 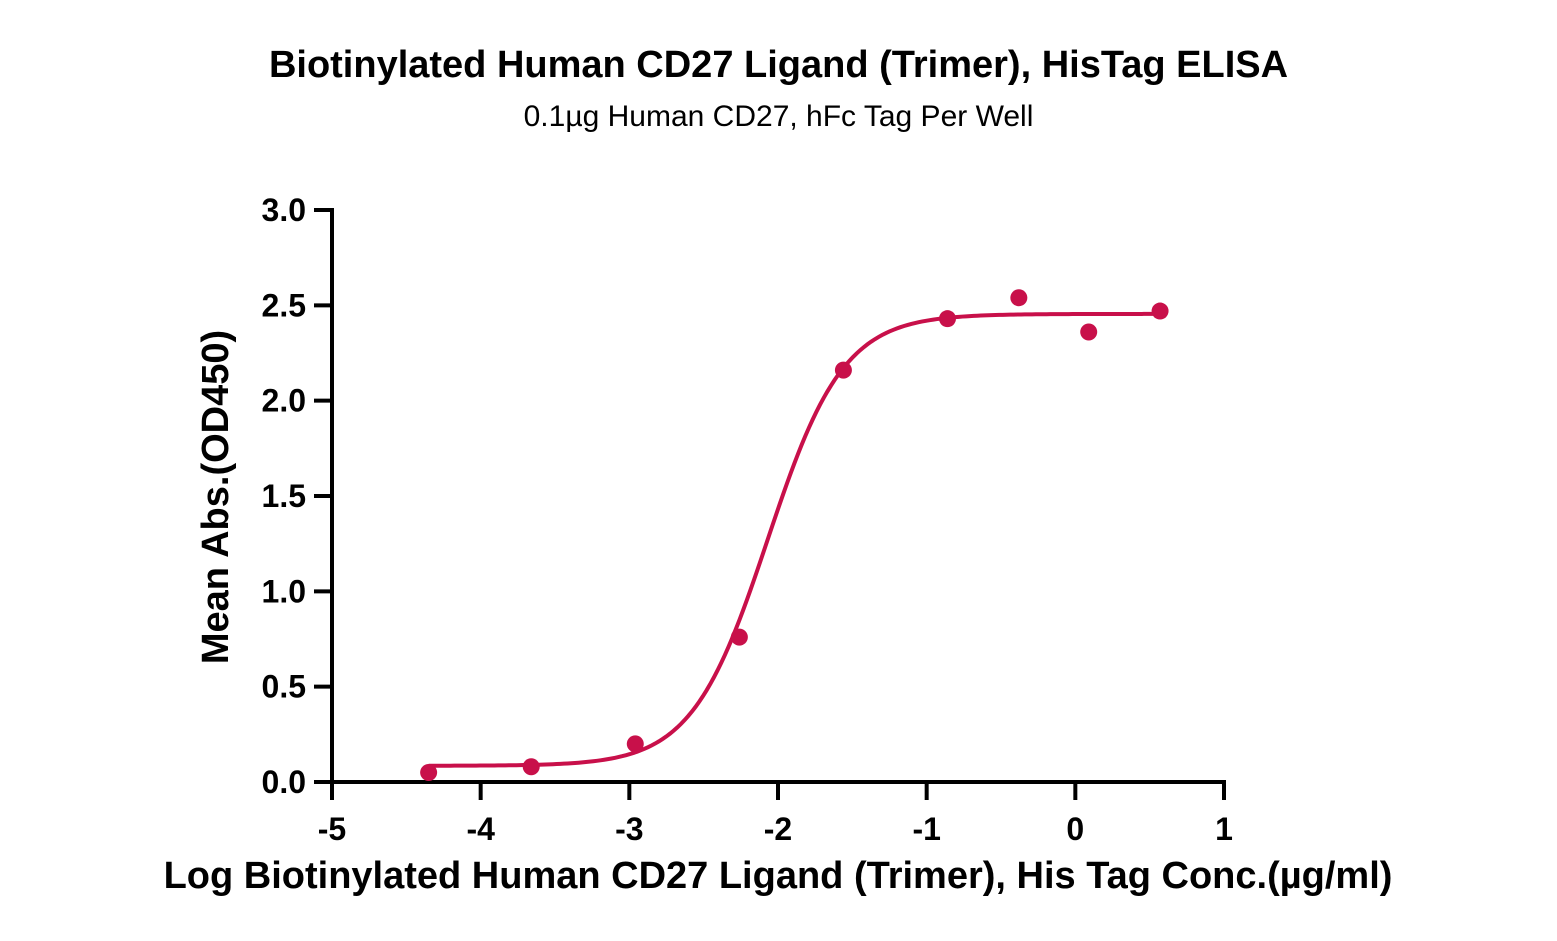 What do you see at coordinates (284, 401) in the screenshot?
I see `y-tick-label-4: 2.0` at bounding box center [284, 401].